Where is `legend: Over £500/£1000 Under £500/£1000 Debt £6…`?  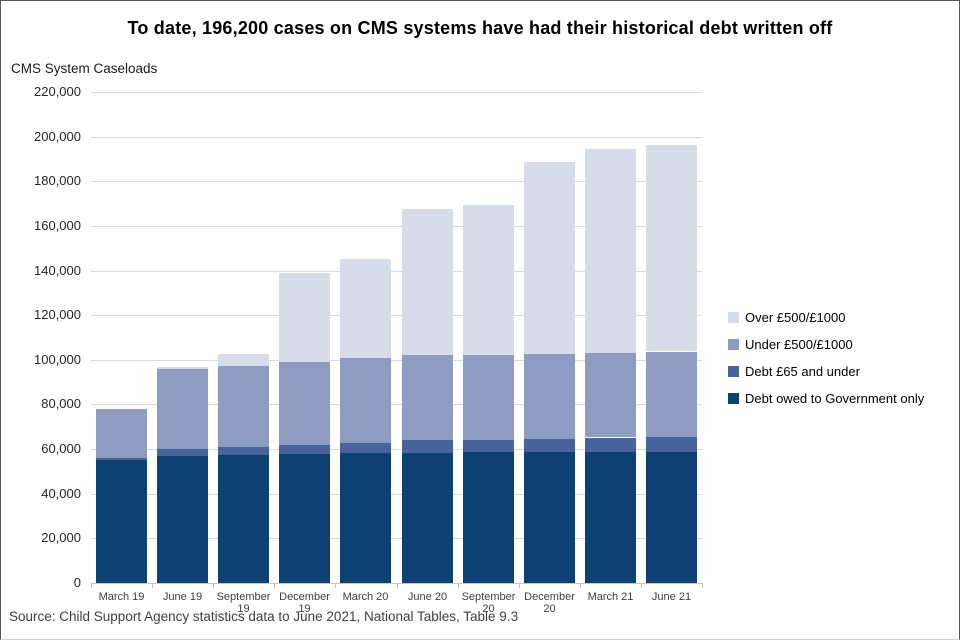 legend: Over £500/£1000 Under £500/£1000 Debt £6… is located at coordinates (826, 363).